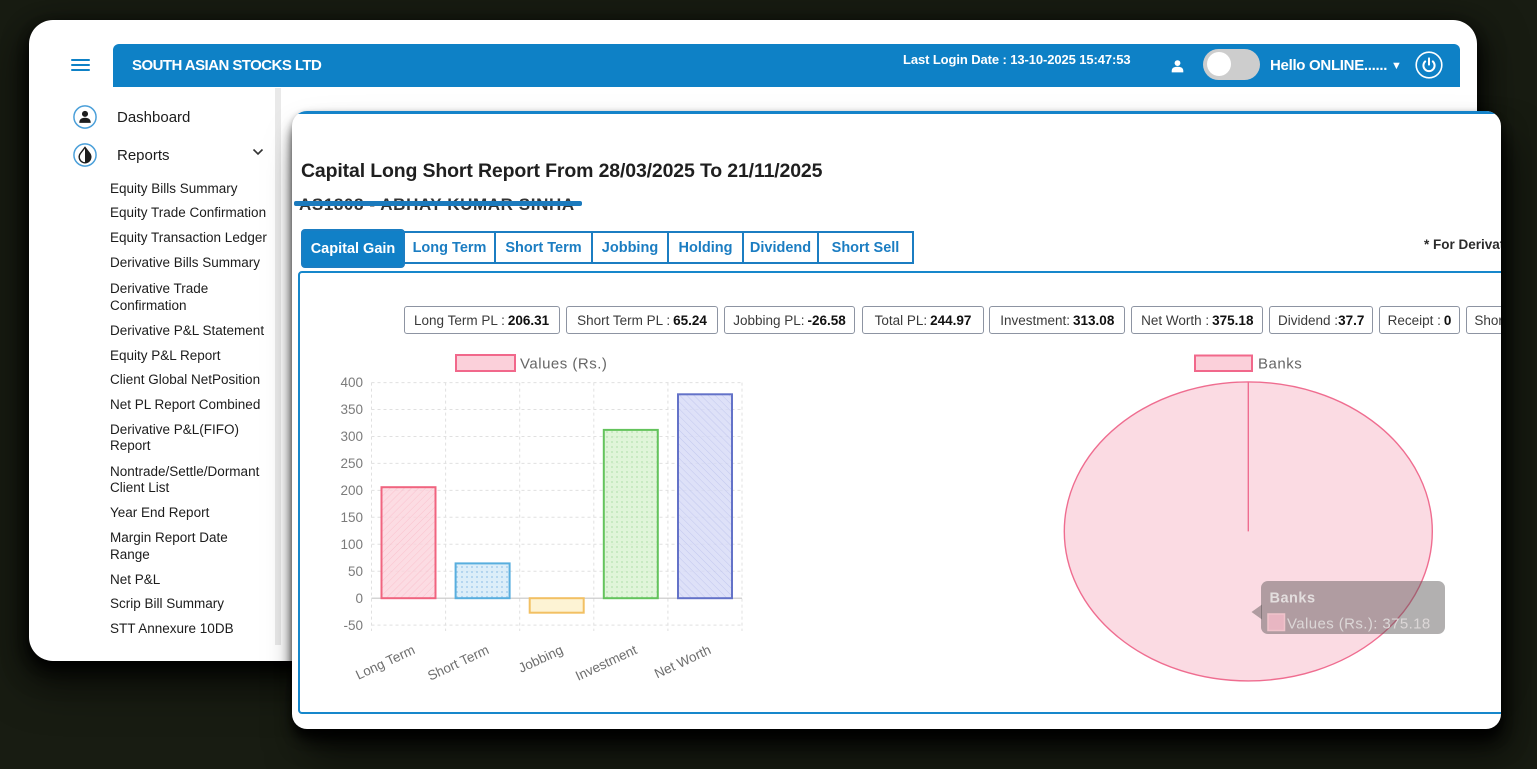  Describe the element at coordinates (355, 571) in the screenshot. I see `svg-text: 50` at that location.